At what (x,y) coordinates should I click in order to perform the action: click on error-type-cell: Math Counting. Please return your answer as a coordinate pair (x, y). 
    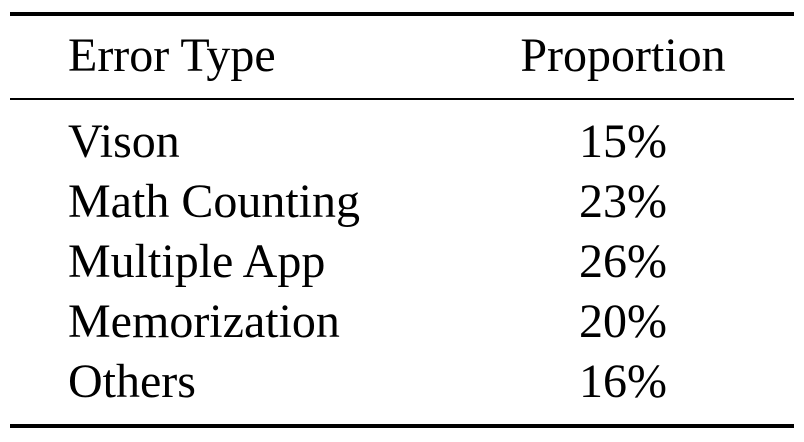
    Looking at the image, I should click on (214, 201).